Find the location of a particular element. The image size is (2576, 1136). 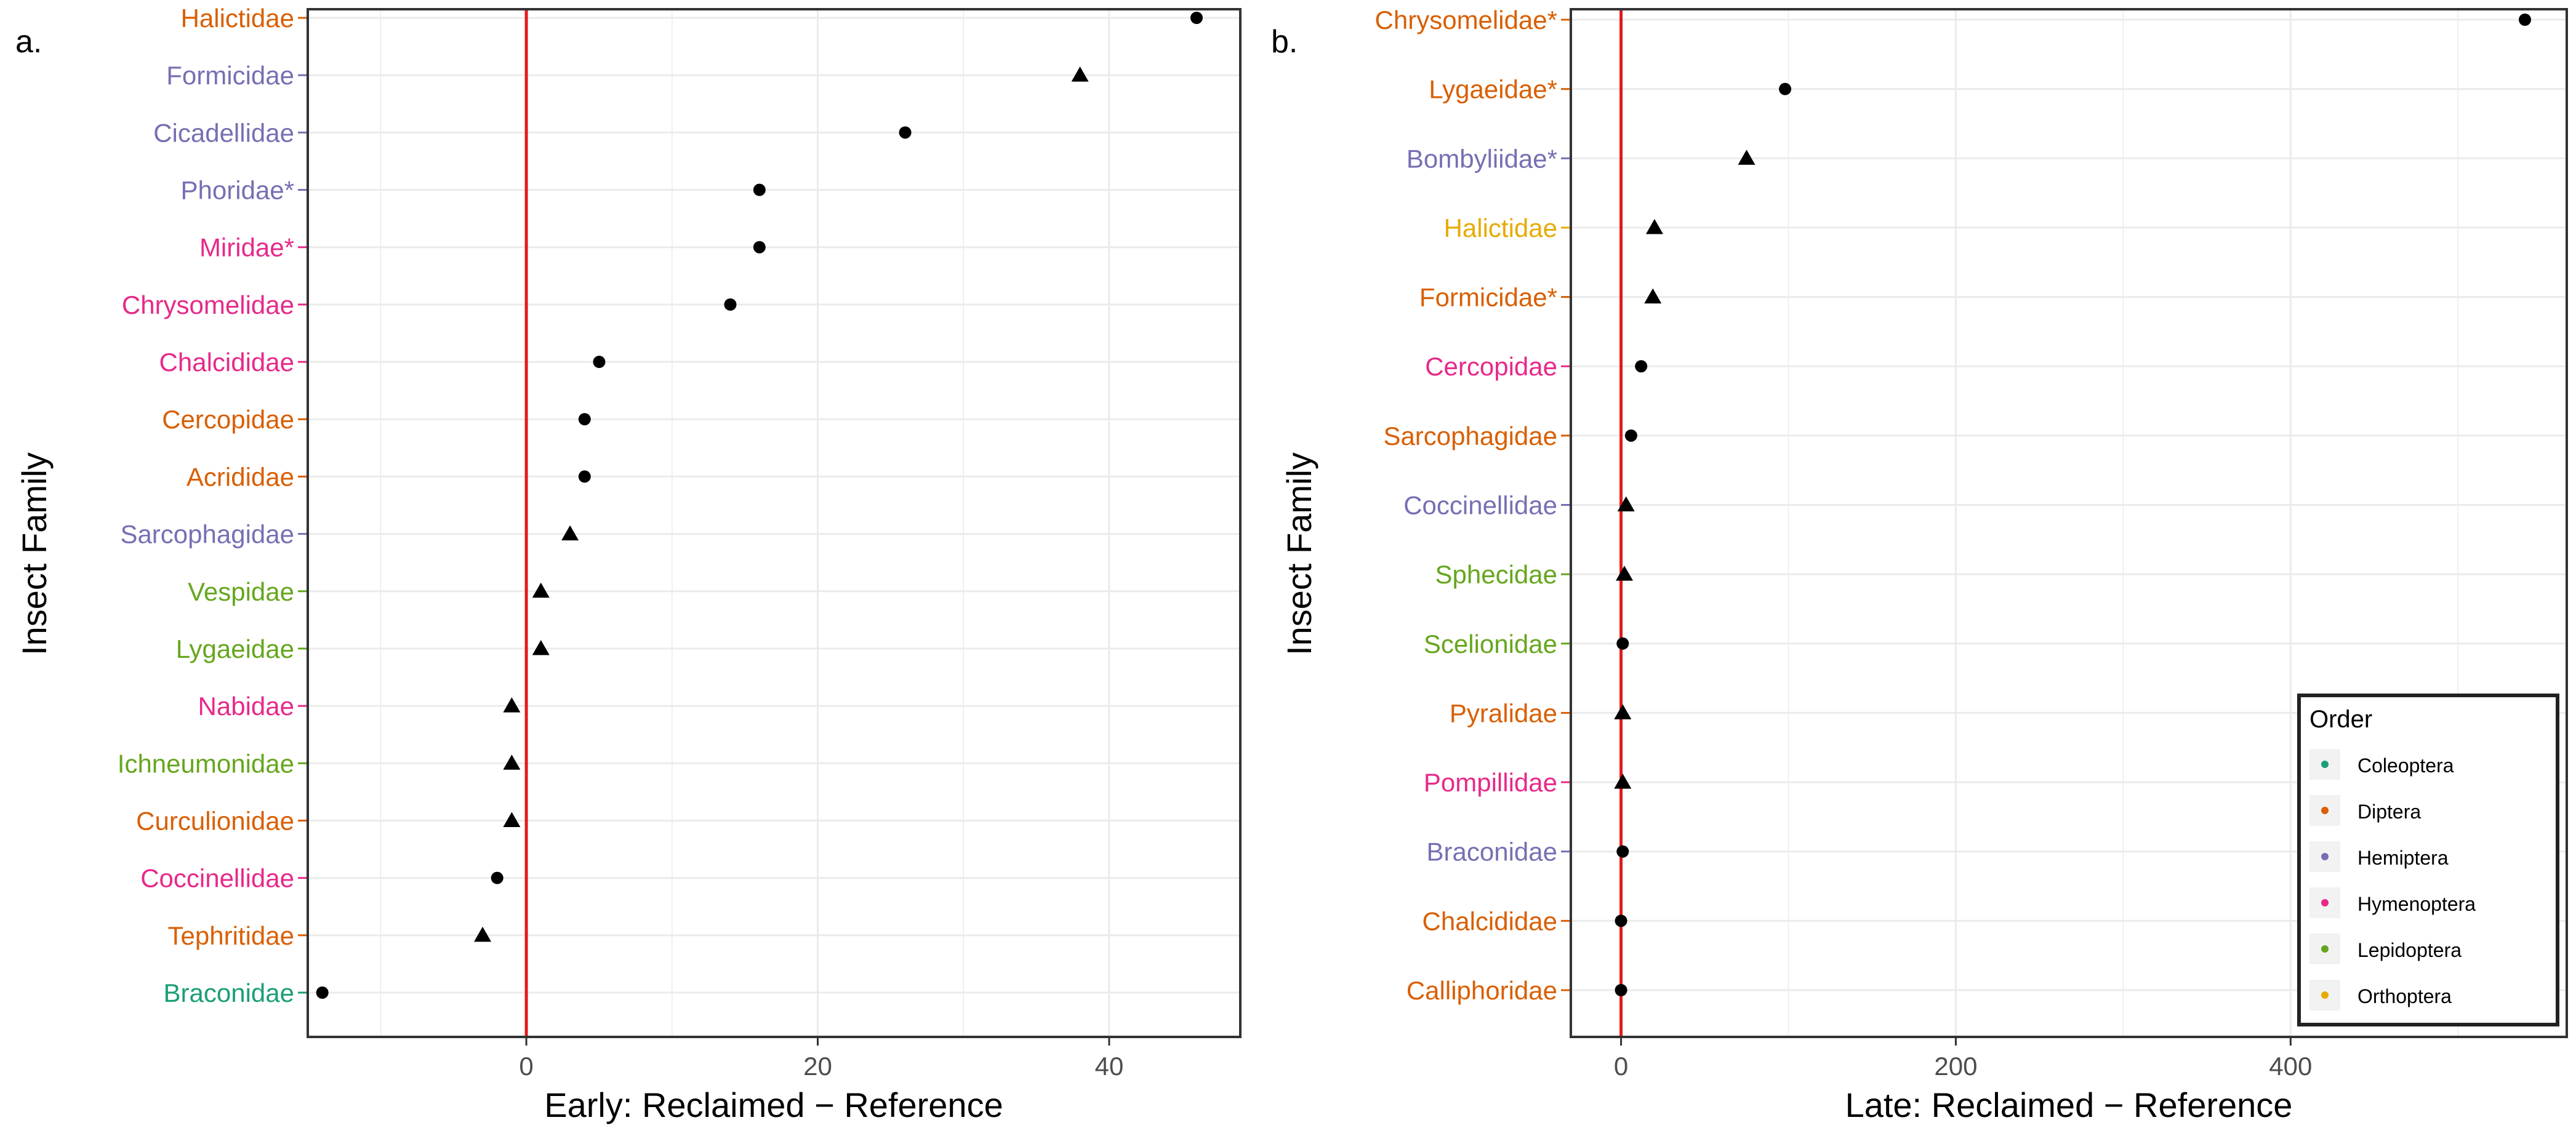

legend-label: Hymenoptera is located at coordinates (2416, 904).